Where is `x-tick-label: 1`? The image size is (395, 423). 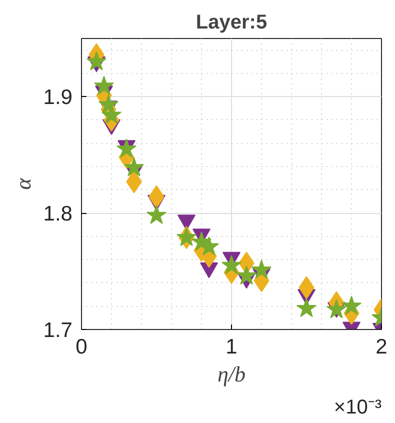 x-tick-label: 1 is located at coordinates (232, 347).